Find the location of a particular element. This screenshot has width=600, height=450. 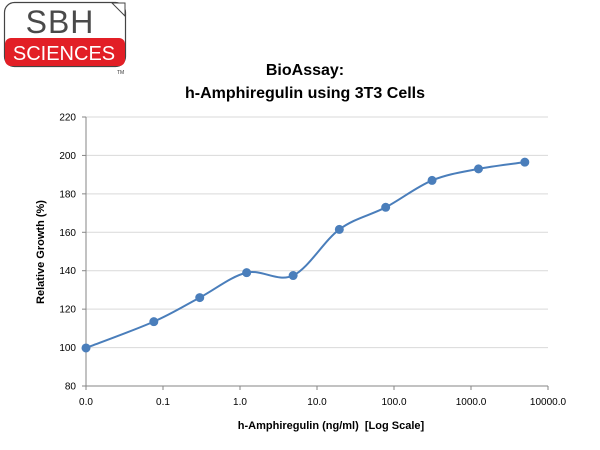

logo-red-band is located at coordinates (65, 52).